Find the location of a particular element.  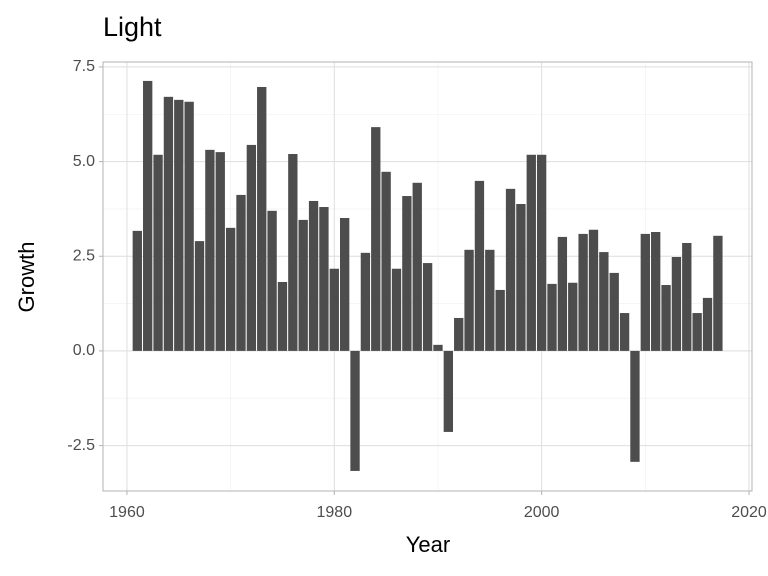

chart-title: Light is located at coordinates (132, 27).